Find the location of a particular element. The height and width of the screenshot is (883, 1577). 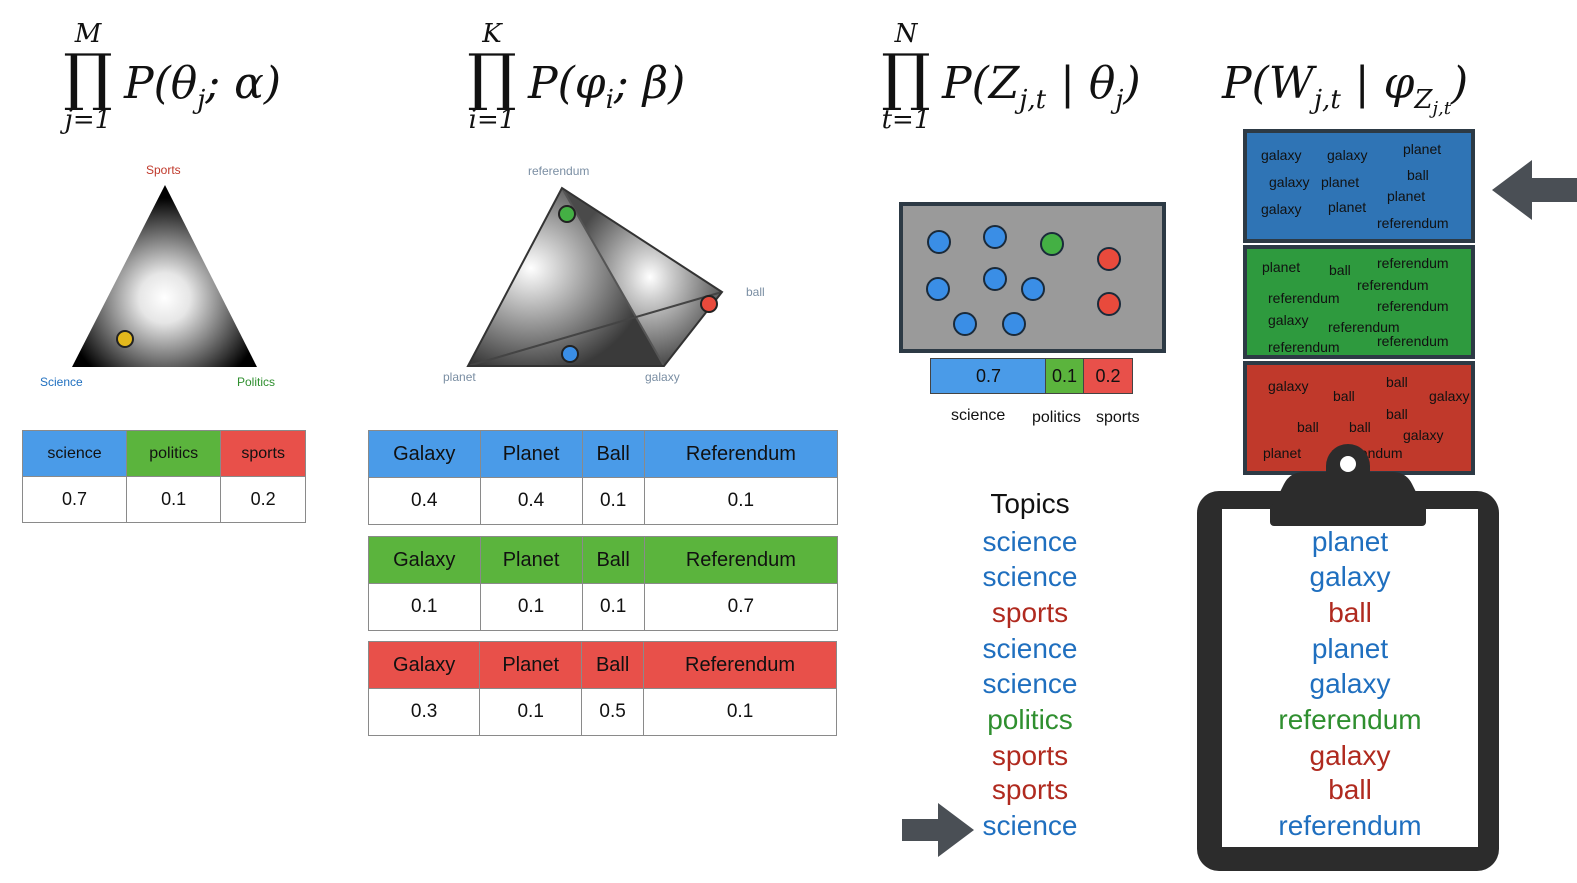

tetra-face-left is located at coordinates (566, 277).